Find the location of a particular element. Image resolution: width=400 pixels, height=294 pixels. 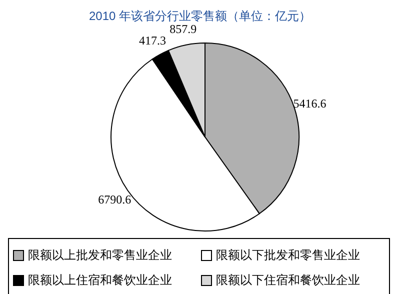

data-label: 857.9 is located at coordinates (183, 29).